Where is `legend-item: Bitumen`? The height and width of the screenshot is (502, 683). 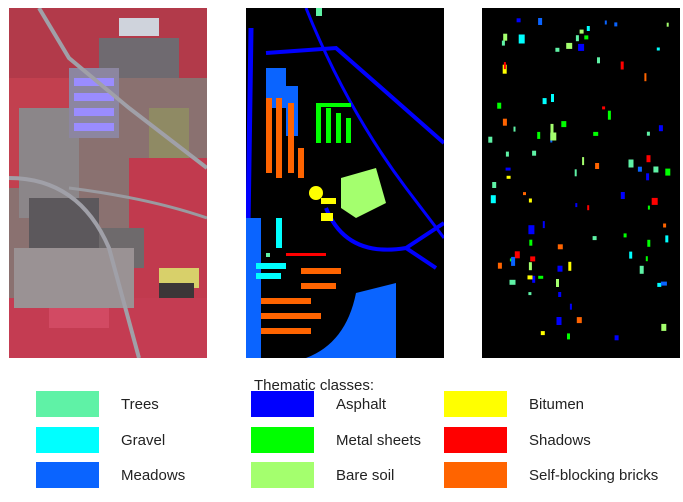
legend-item: Bitumen is located at coordinates (514, 404).